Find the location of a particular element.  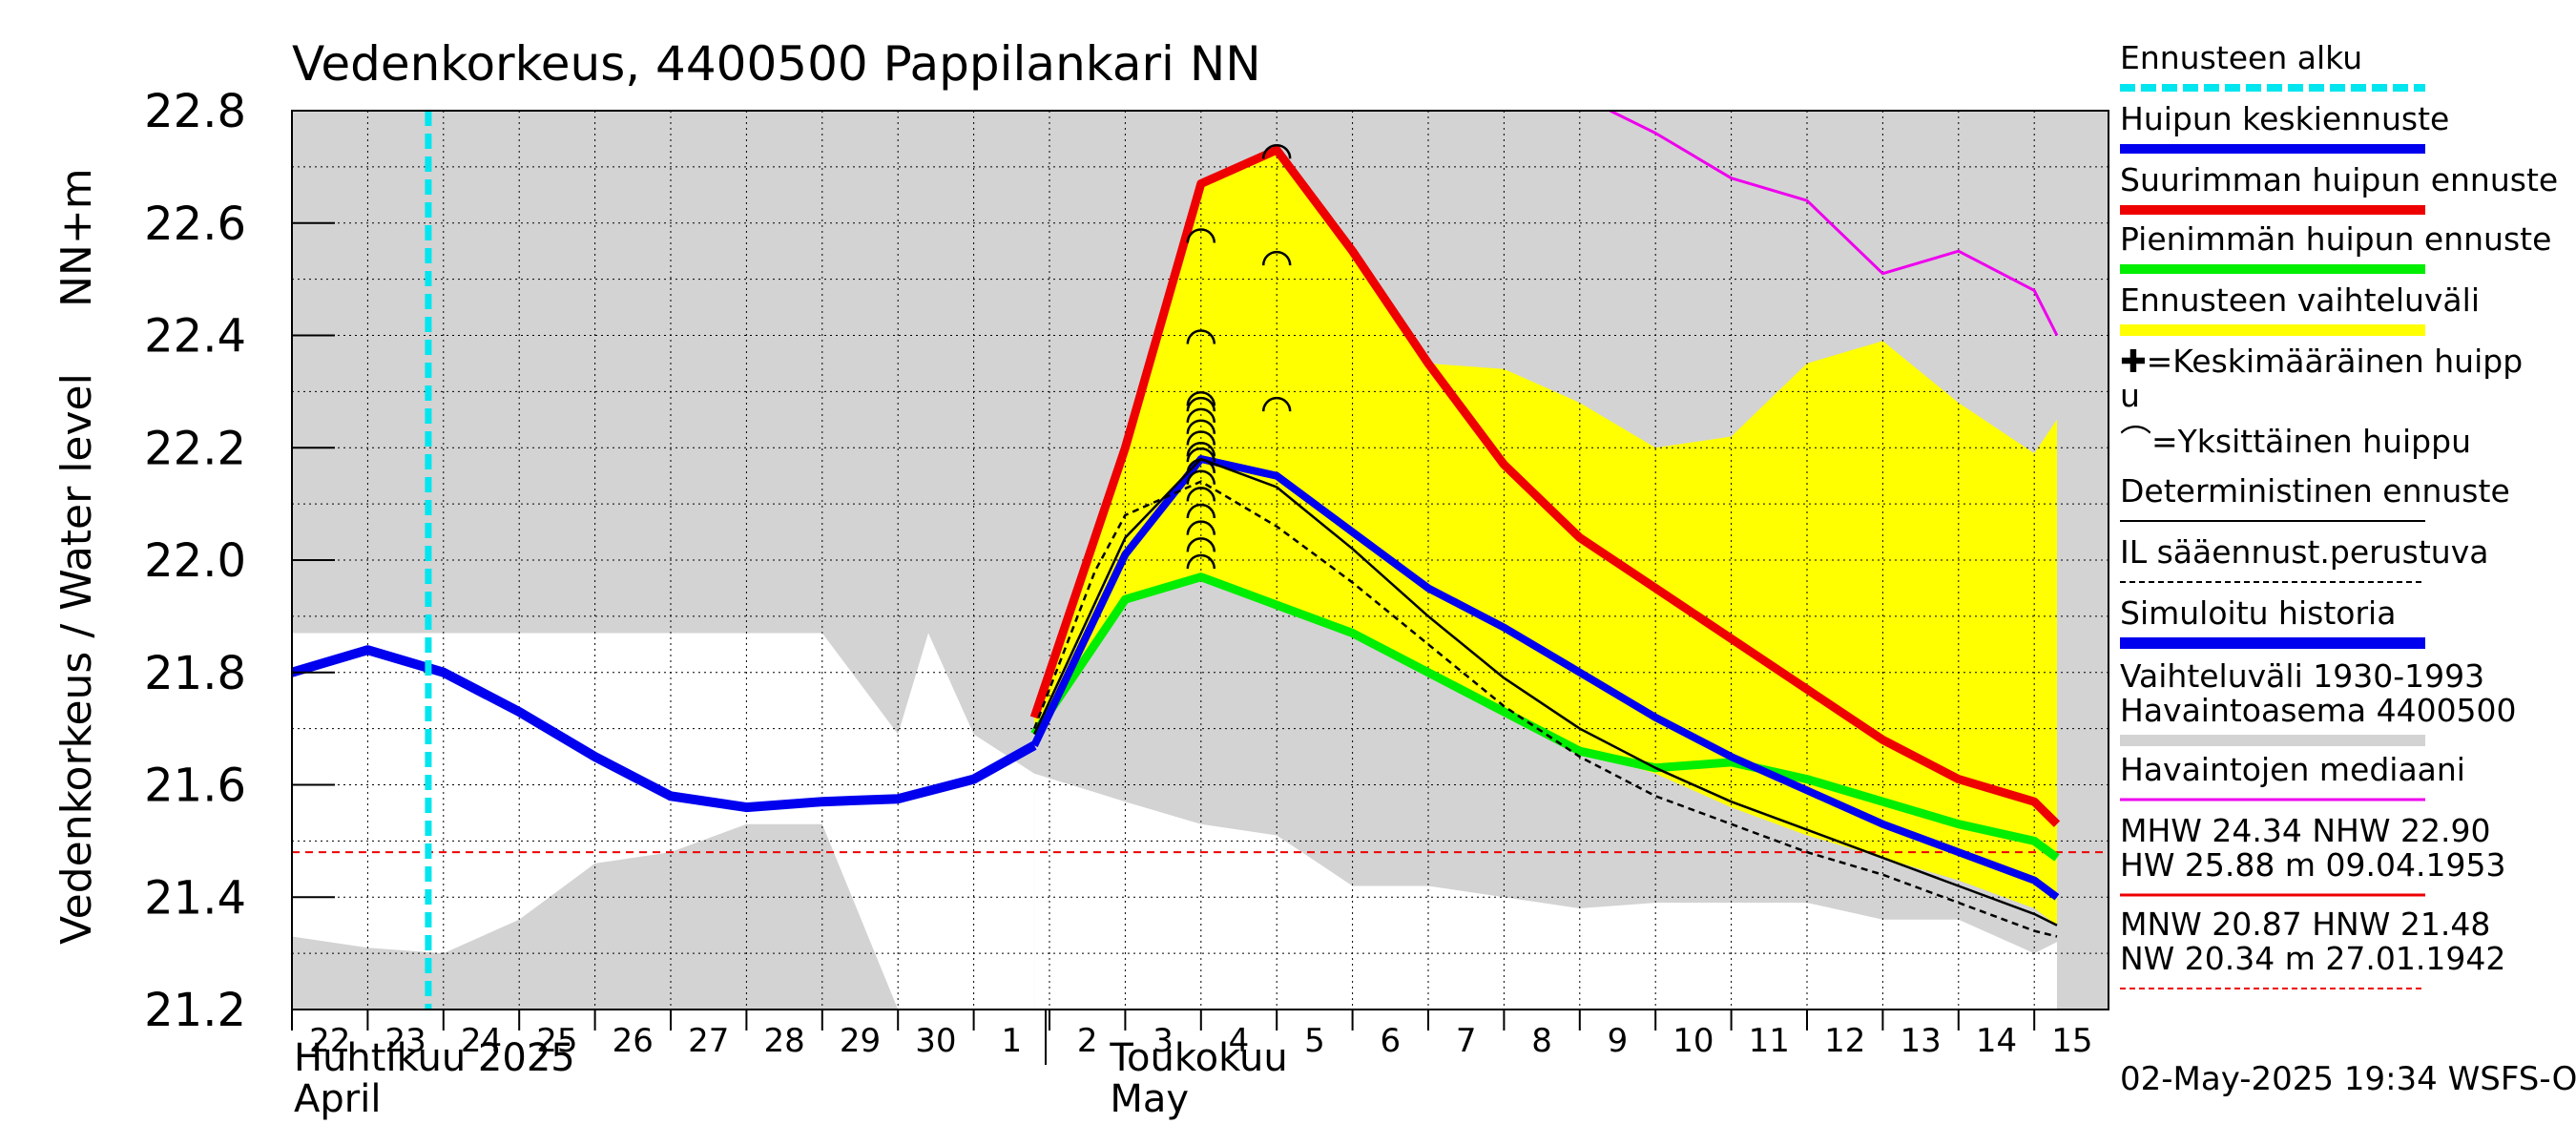

legend-label: MHW 24.34 NHW 22.90 is located at coordinates (2305, 830).